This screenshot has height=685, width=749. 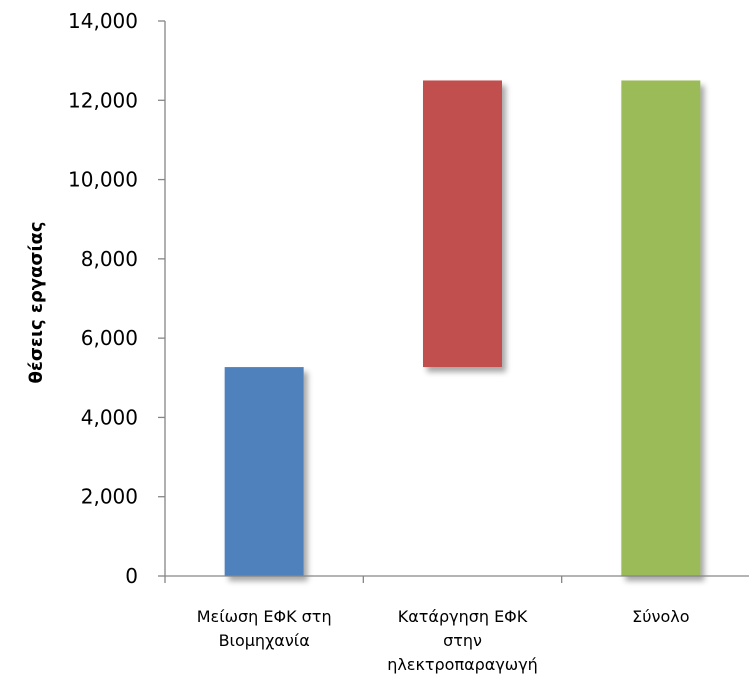 What do you see at coordinates (264, 616) in the screenshot?
I see `x-category-label-line: Μείωση ΕΦΚ στη` at bounding box center [264, 616].